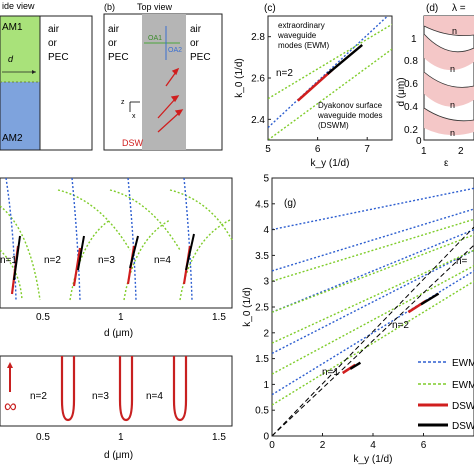 Image resolution: width=474 pixels, height=474 pixels. I want to click on chart-c-annotation-1: Dyakonov surface waveguide modes (DSWM), so click(350, 115).